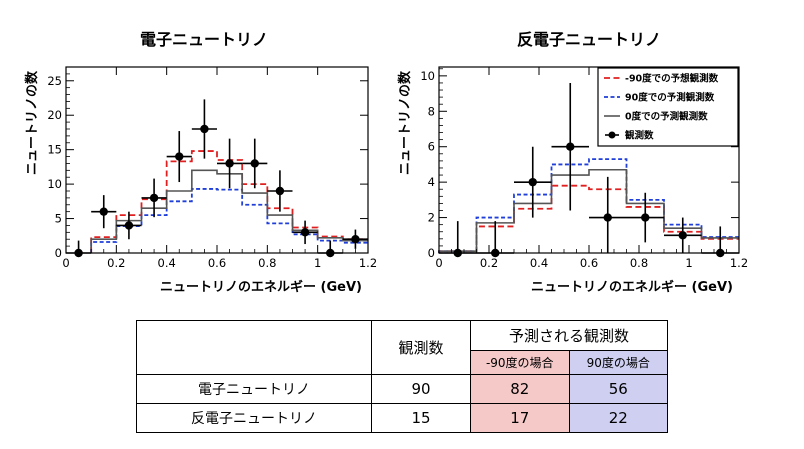 The image size is (804, 449). I want to click on plus90-value: 22, so click(618, 418).